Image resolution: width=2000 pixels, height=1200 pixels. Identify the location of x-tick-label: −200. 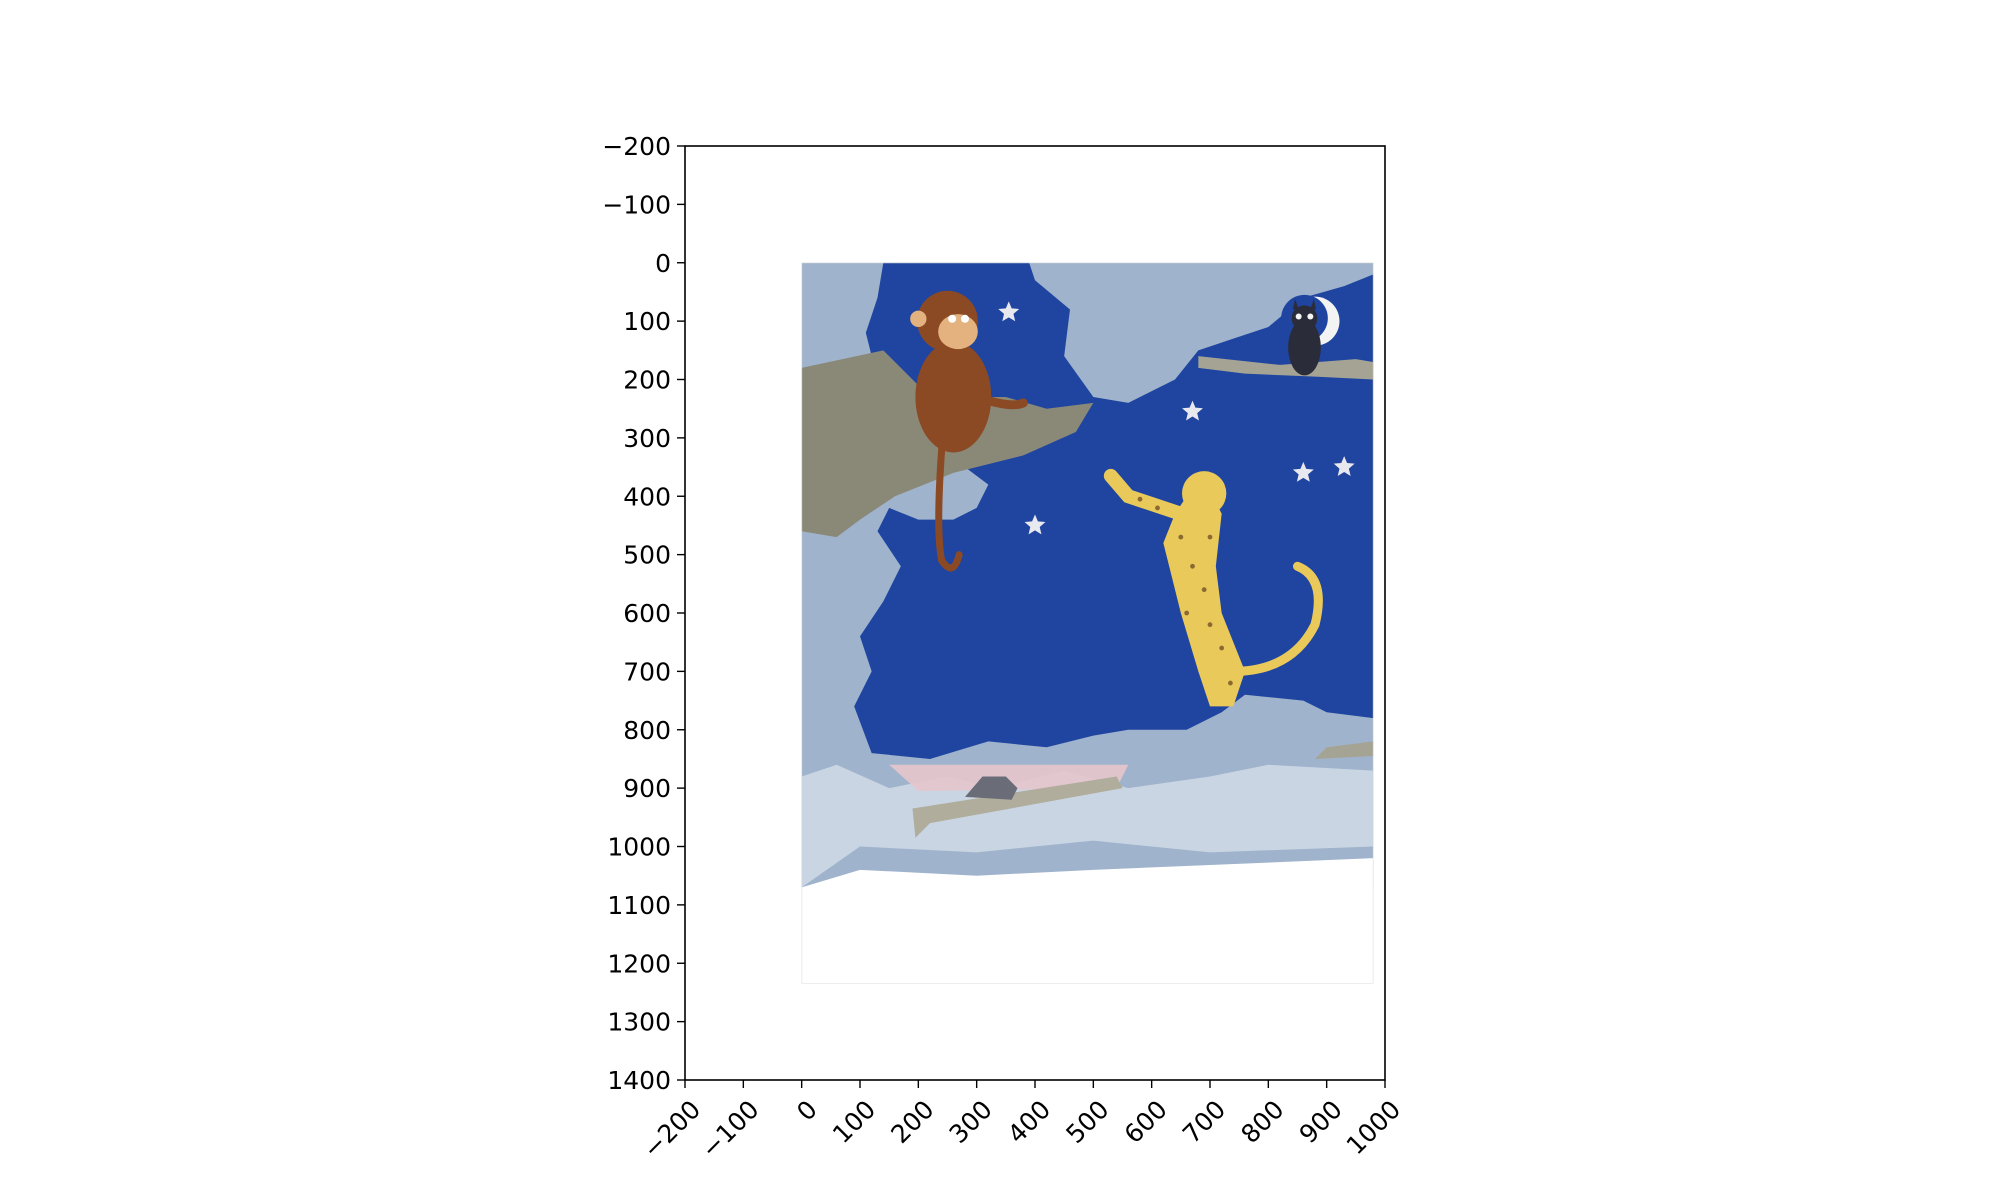
(671, 1129).